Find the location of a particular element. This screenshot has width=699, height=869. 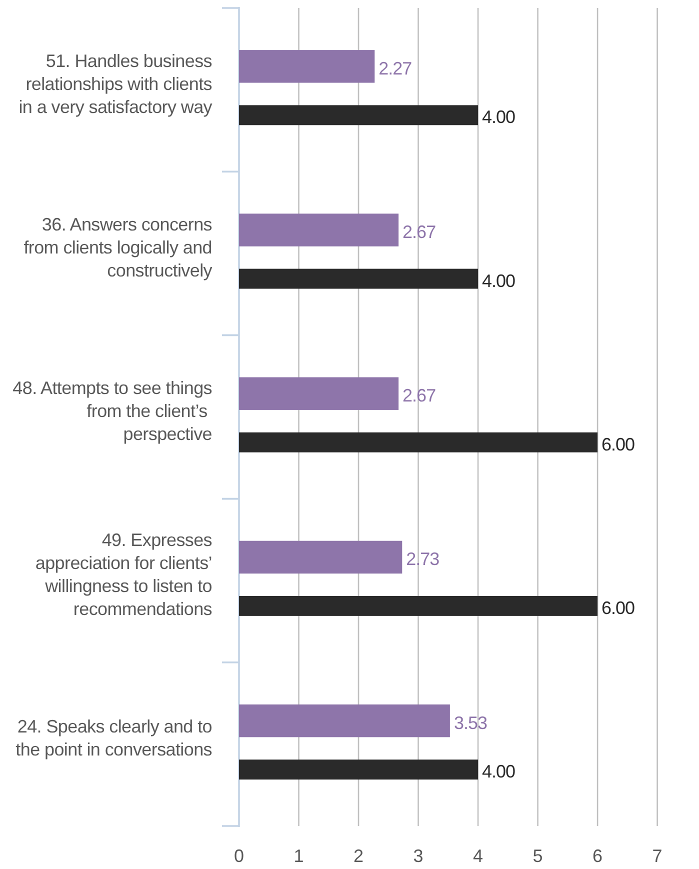

x-tick-label: 5 is located at coordinates (537, 856).